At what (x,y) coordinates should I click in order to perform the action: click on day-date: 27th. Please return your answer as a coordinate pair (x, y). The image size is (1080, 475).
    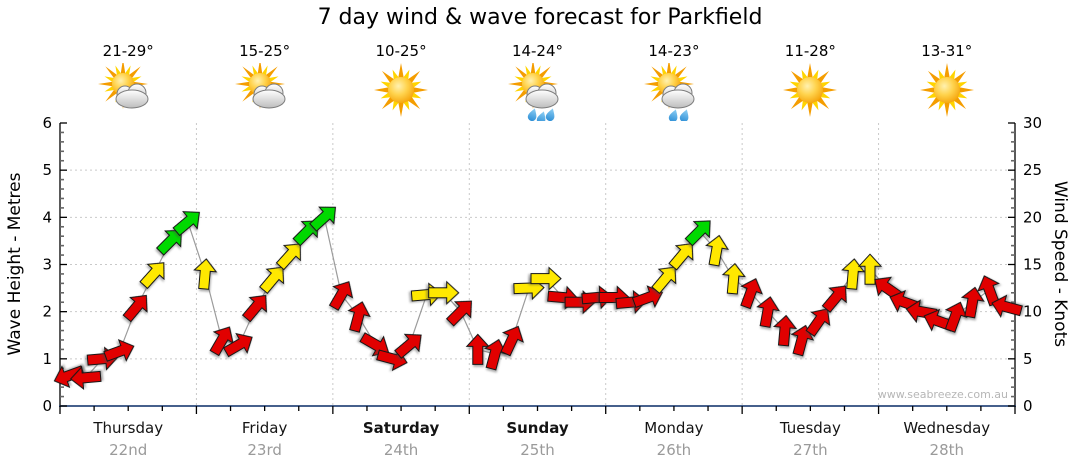
    Looking at the image, I should click on (810, 450).